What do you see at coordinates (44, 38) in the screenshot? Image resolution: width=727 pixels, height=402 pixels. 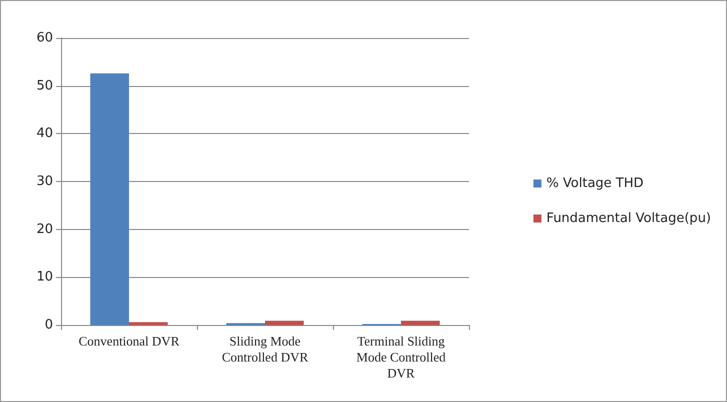 I see `y-tick-label: 60` at bounding box center [44, 38].